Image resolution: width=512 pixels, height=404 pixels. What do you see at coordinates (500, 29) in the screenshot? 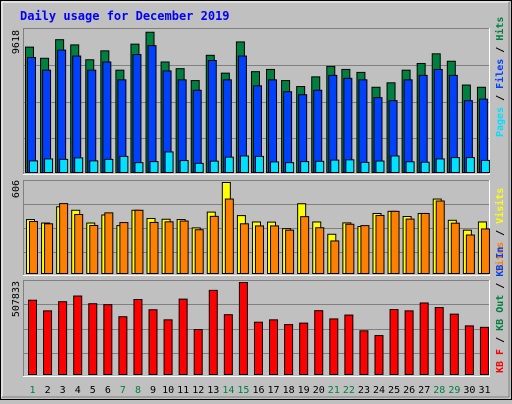
I see `legend-entry-hits: Hits` at bounding box center [500, 29].